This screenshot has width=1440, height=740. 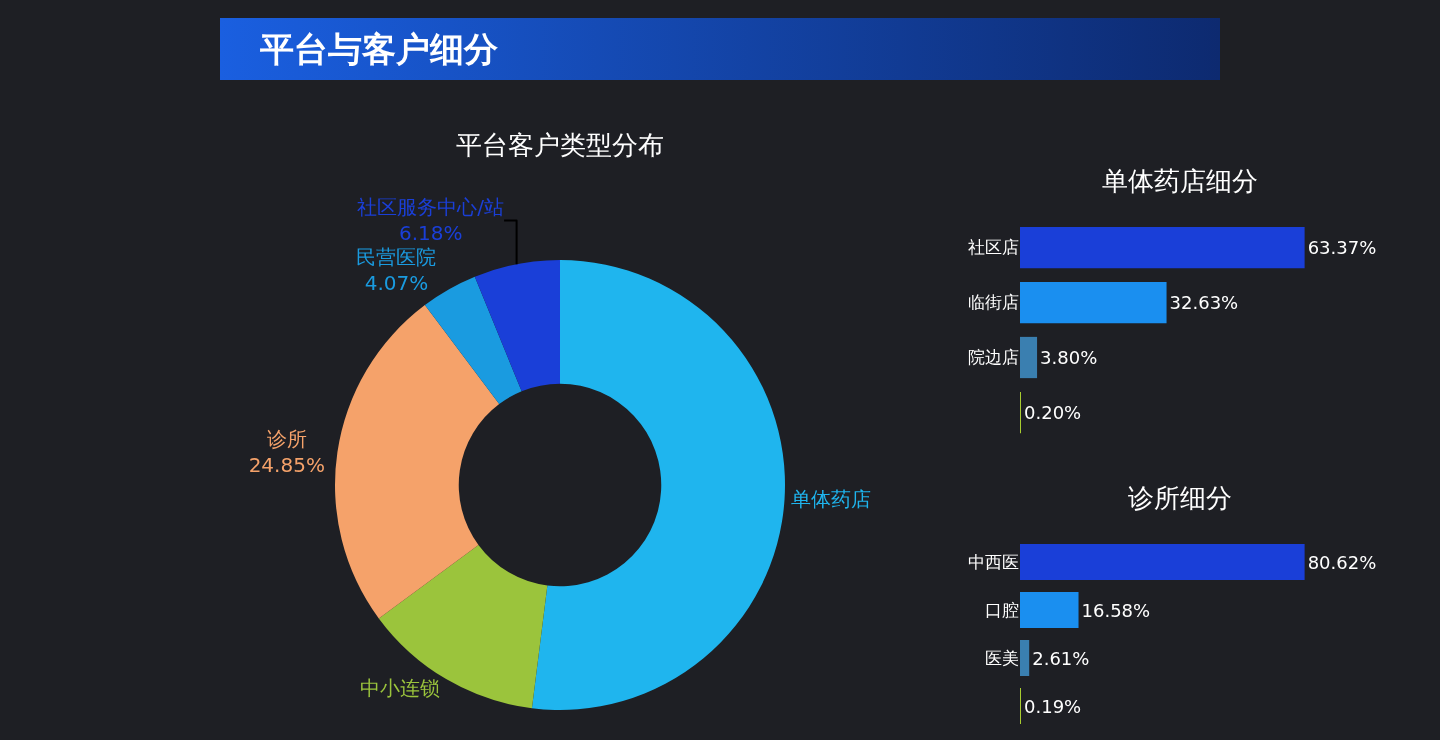 I want to click on data-label: 63.37%, so click(x=1342, y=248).